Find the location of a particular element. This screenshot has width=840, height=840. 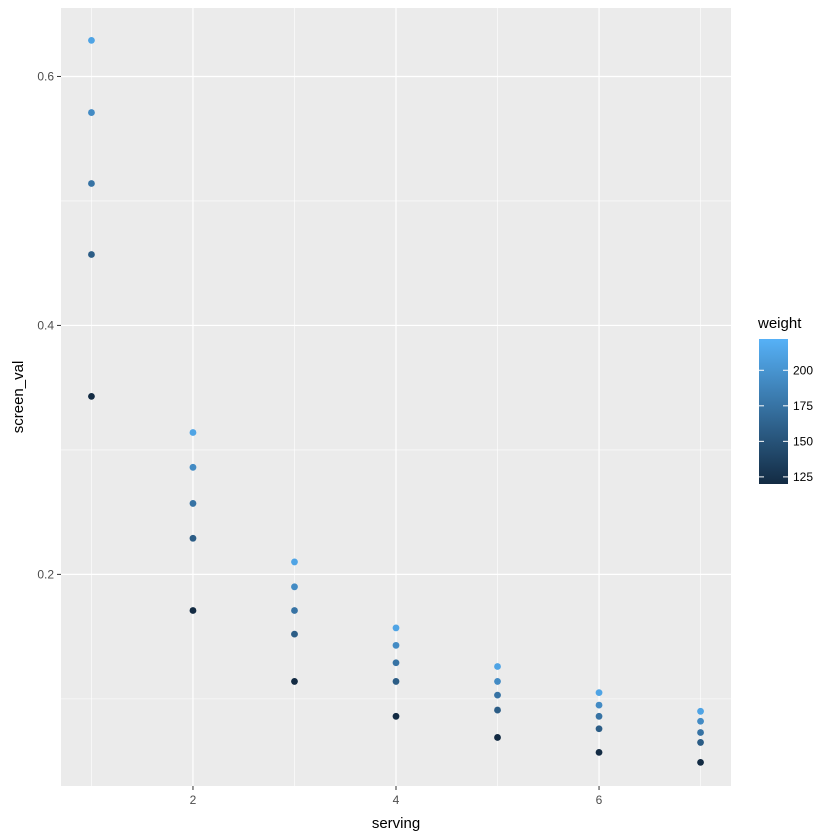

legend-colorbar is located at coordinates (773, 411).